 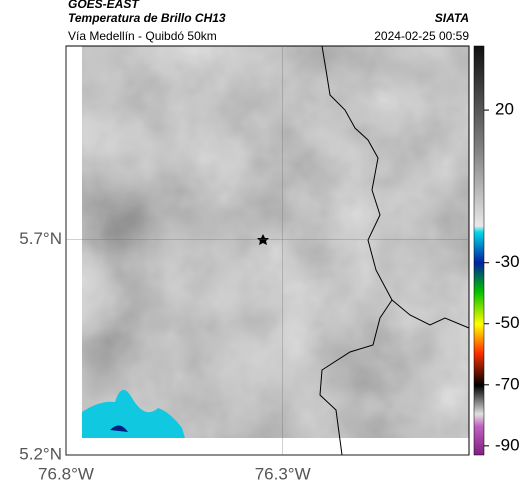 What do you see at coordinates (507, 383) in the screenshot?
I see `colorbar-tick-label: -70` at bounding box center [507, 383].